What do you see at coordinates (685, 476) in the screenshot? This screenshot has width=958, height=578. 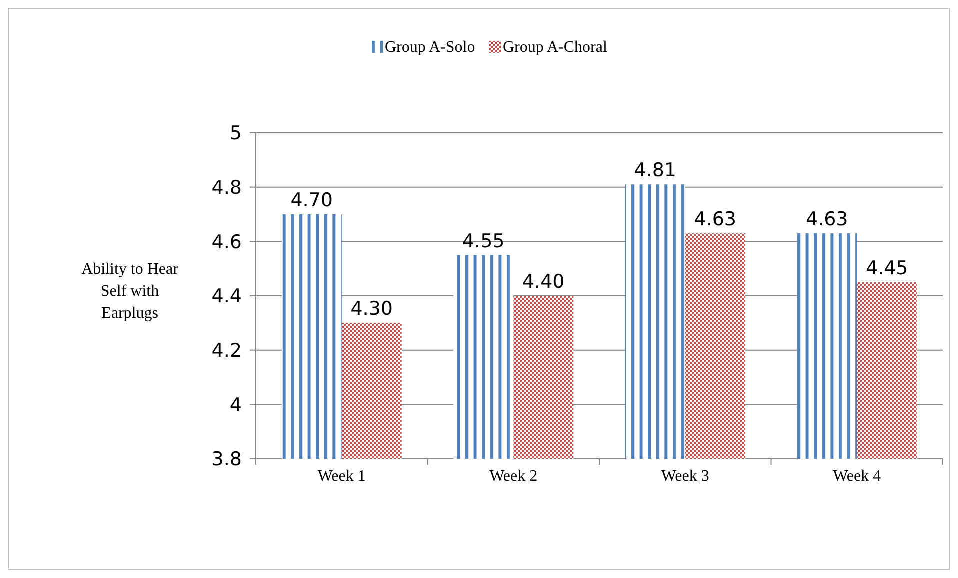 I see `x-tick-label: Week 3` at bounding box center [685, 476].